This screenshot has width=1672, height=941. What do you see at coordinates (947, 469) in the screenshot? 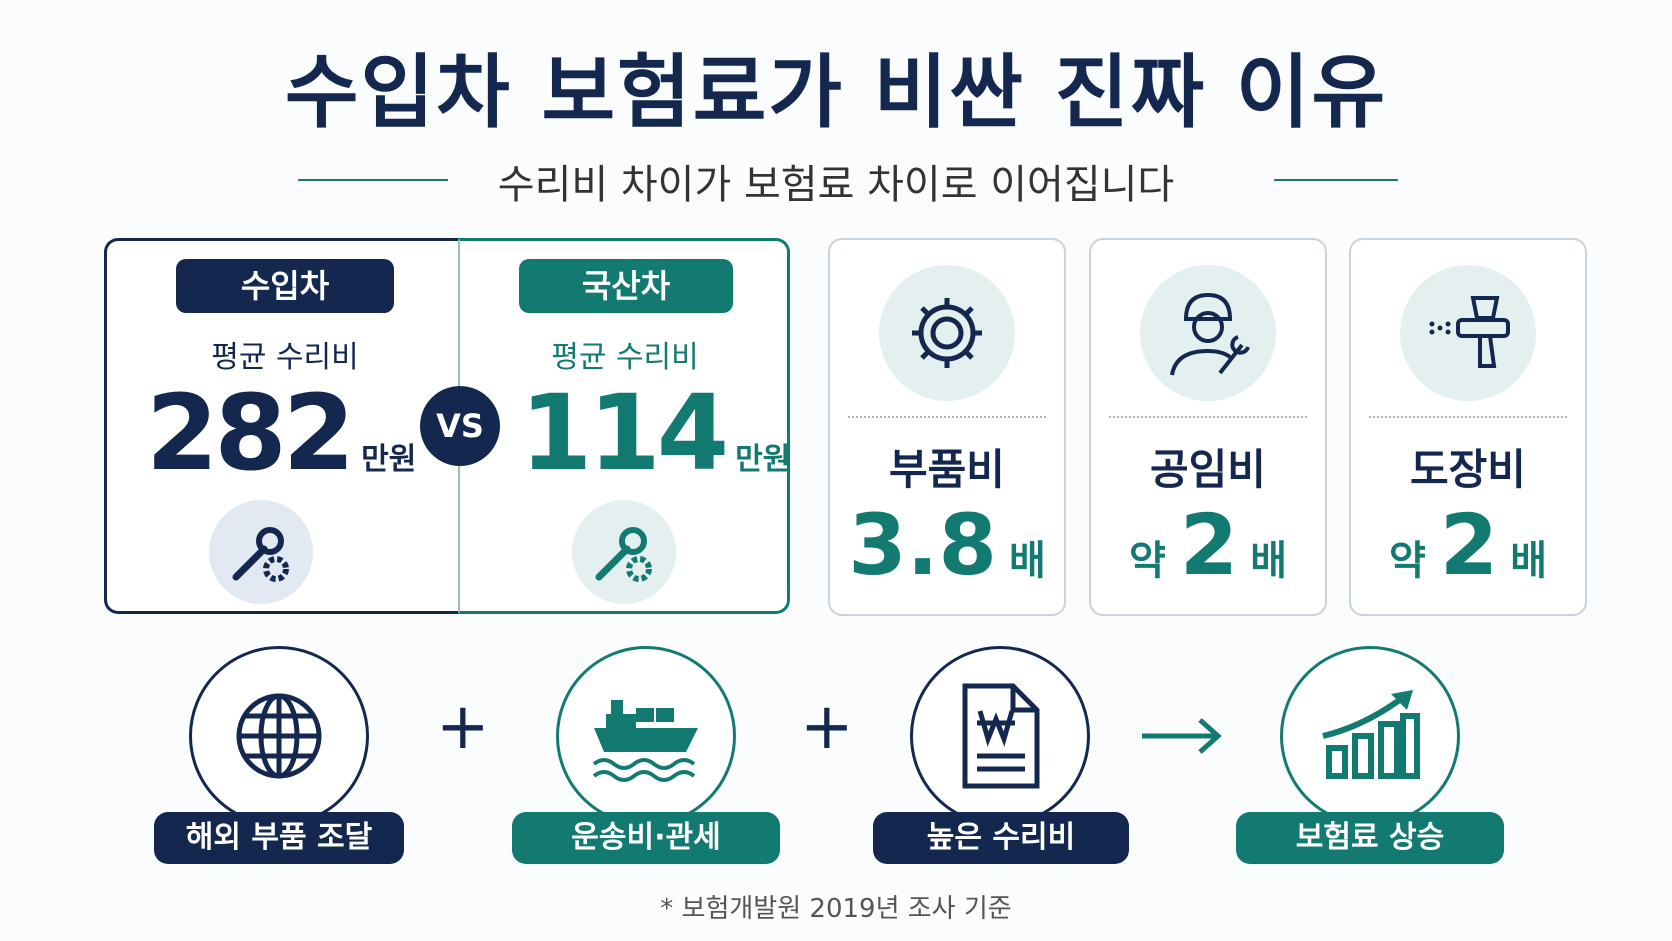
I see `factor-name: 부품비` at bounding box center [947, 469].